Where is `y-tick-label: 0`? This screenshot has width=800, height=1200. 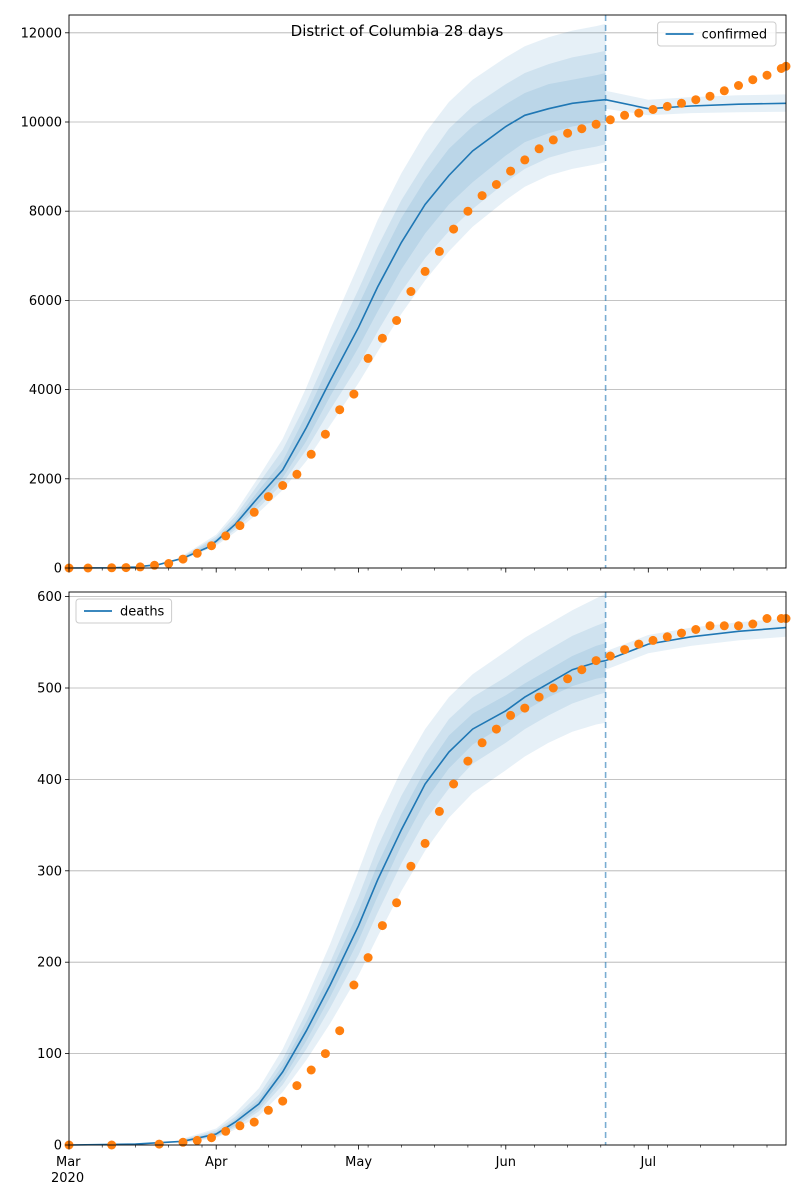
y-tick-label: 0 is located at coordinates (58, 569).